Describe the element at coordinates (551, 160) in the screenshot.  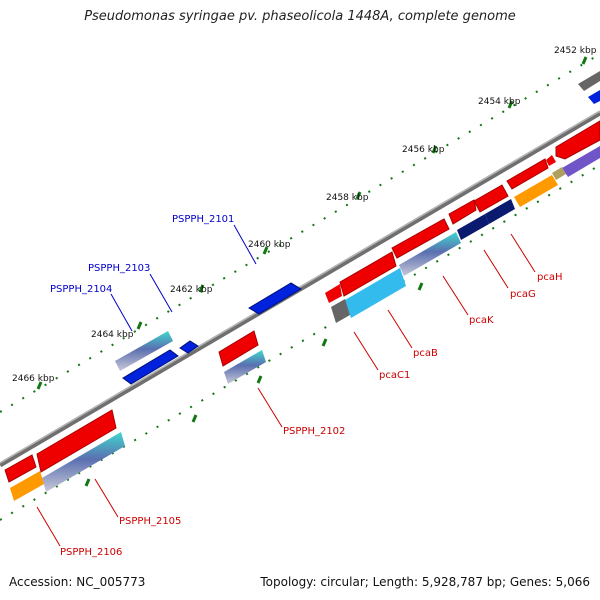
I see `gene-pcaH` at that location.